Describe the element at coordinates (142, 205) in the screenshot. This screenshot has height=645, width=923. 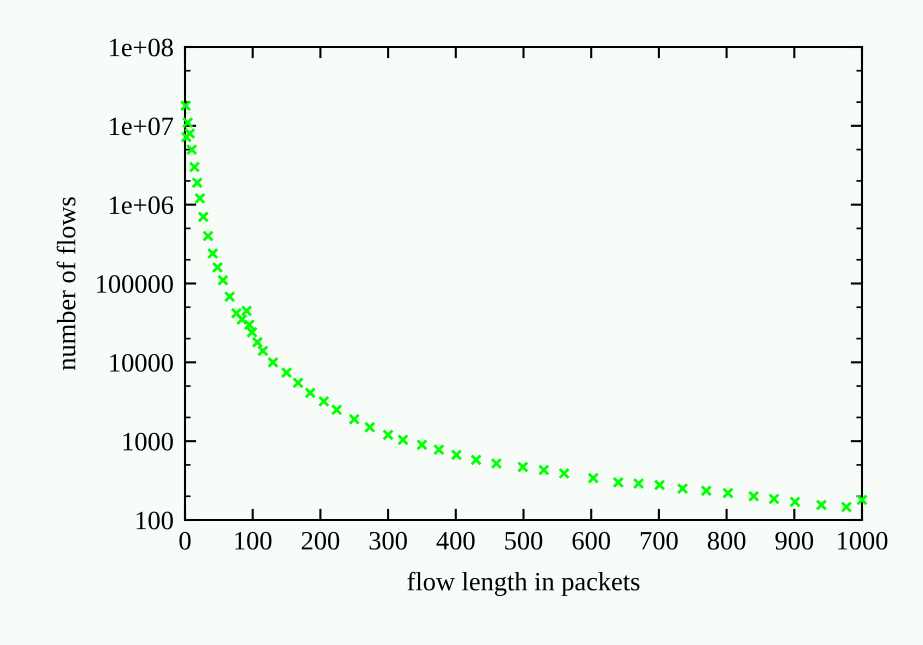
I see `y-tick-label: 1e+06` at that location.